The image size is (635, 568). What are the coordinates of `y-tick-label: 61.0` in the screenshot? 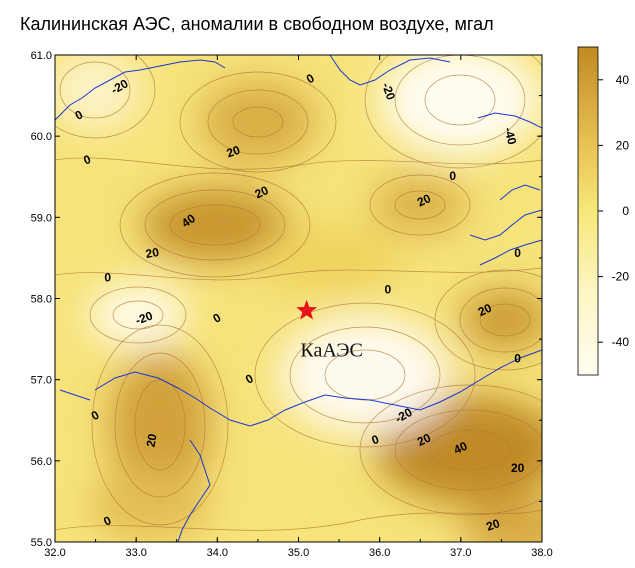 It's located at (41, 56).